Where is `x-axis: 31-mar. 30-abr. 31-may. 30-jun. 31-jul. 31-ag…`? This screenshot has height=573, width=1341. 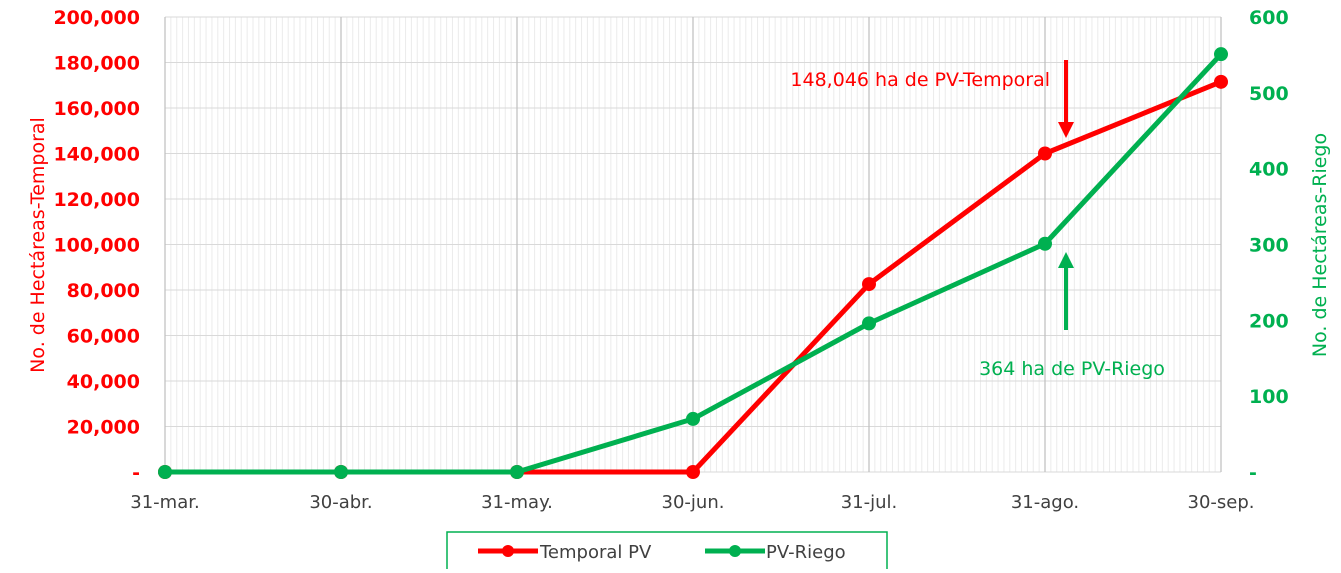 x-axis: 31-mar. 30-abr. 31-may. 30-jun. 31-jul. 31-ag… is located at coordinates (692, 502).